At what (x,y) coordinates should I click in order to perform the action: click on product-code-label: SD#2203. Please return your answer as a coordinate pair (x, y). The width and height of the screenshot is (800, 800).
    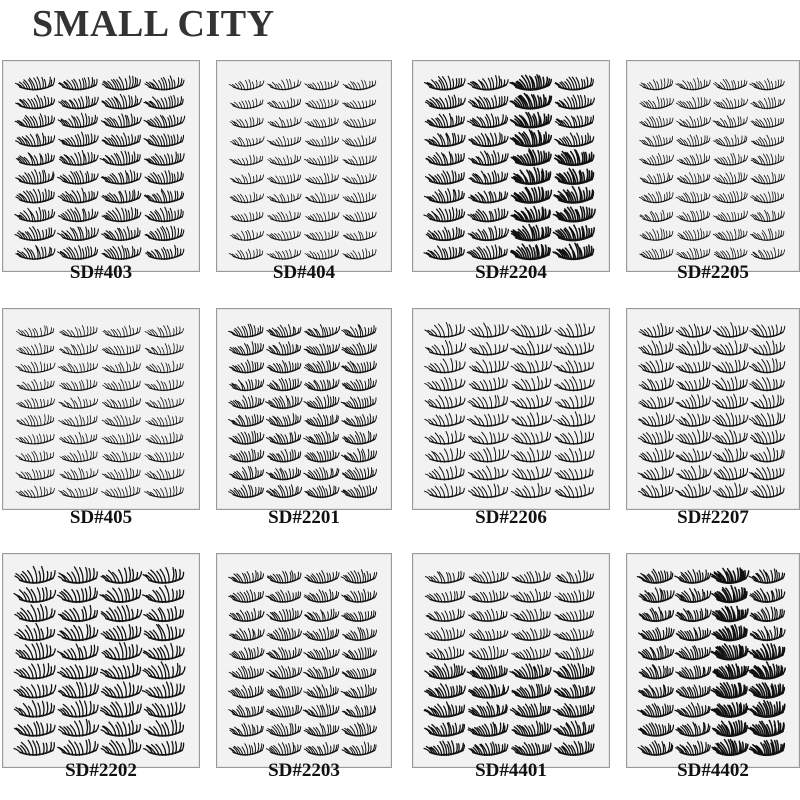
    Looking at the image, I should click on (304, 770).